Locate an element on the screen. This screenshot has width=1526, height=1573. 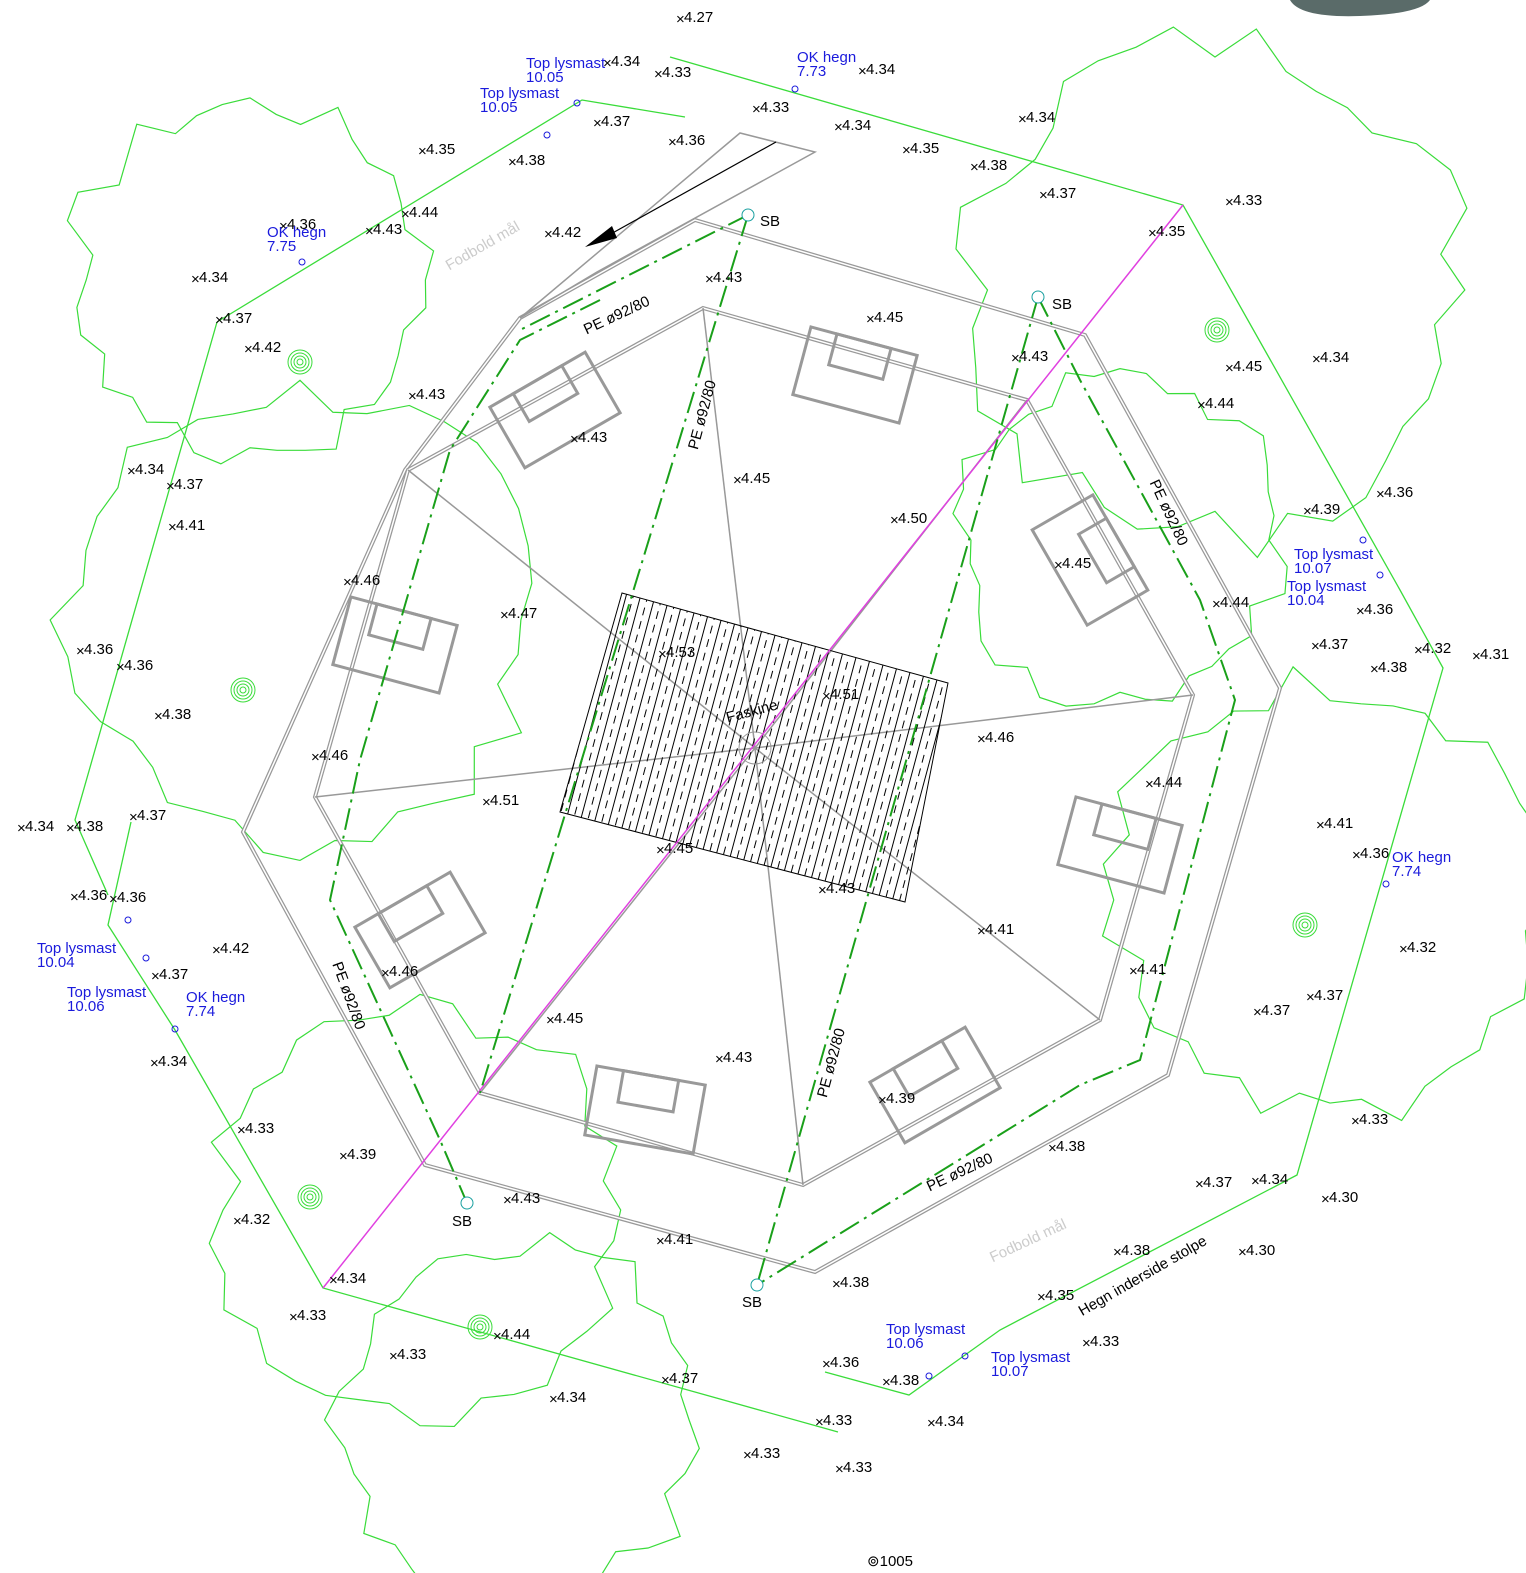
spot-height: 4.41 is located at coordinates (999, 929).